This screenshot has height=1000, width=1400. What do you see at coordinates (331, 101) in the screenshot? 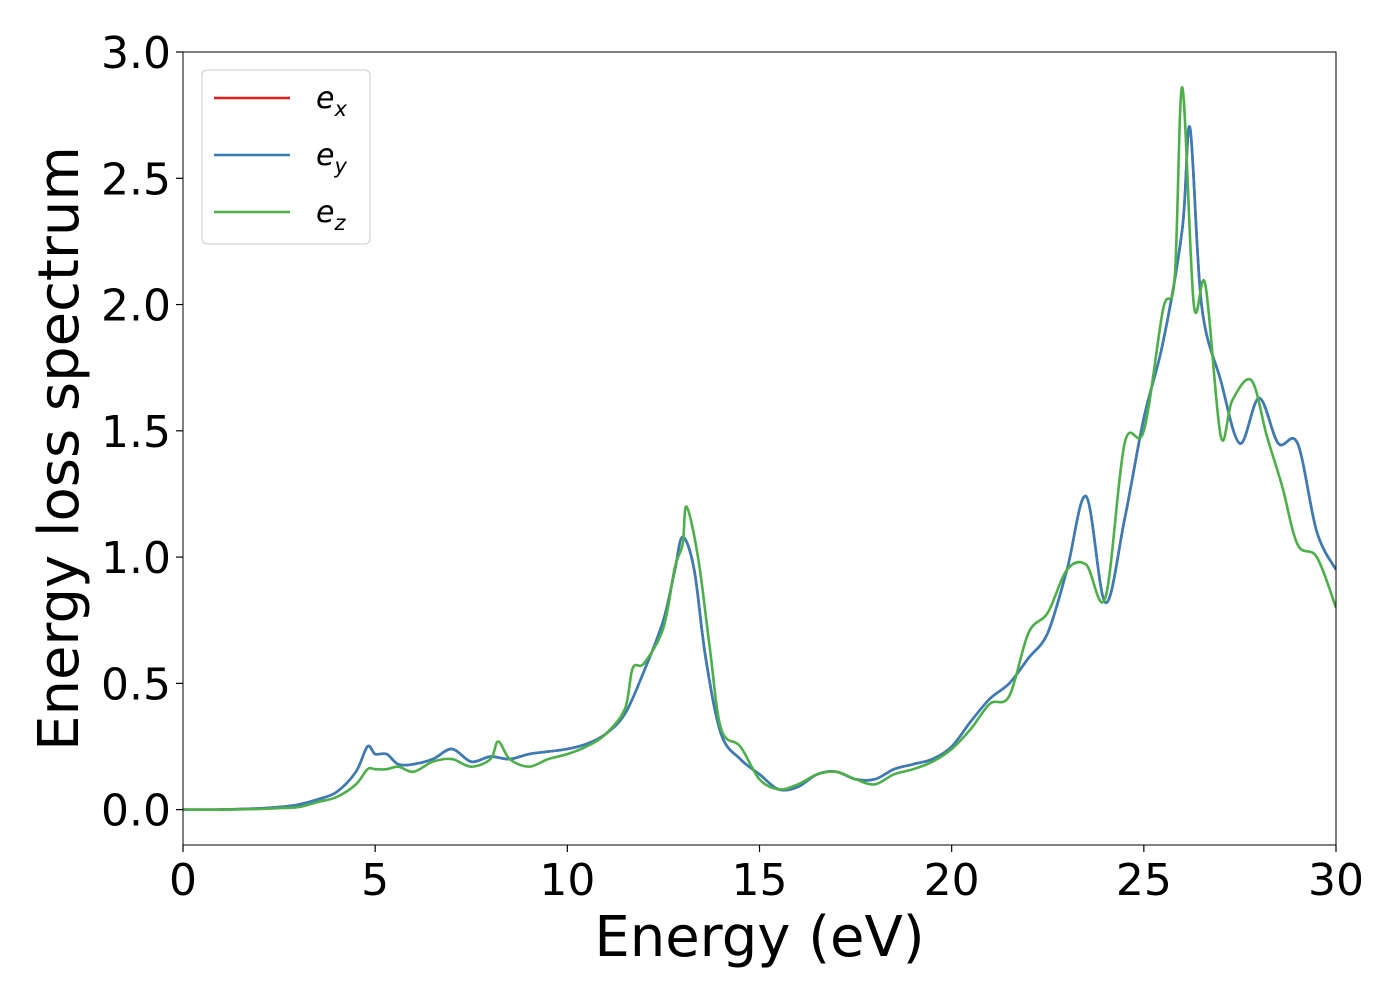
I see `legend-label-x: ex` at bounding box center [331, 101].